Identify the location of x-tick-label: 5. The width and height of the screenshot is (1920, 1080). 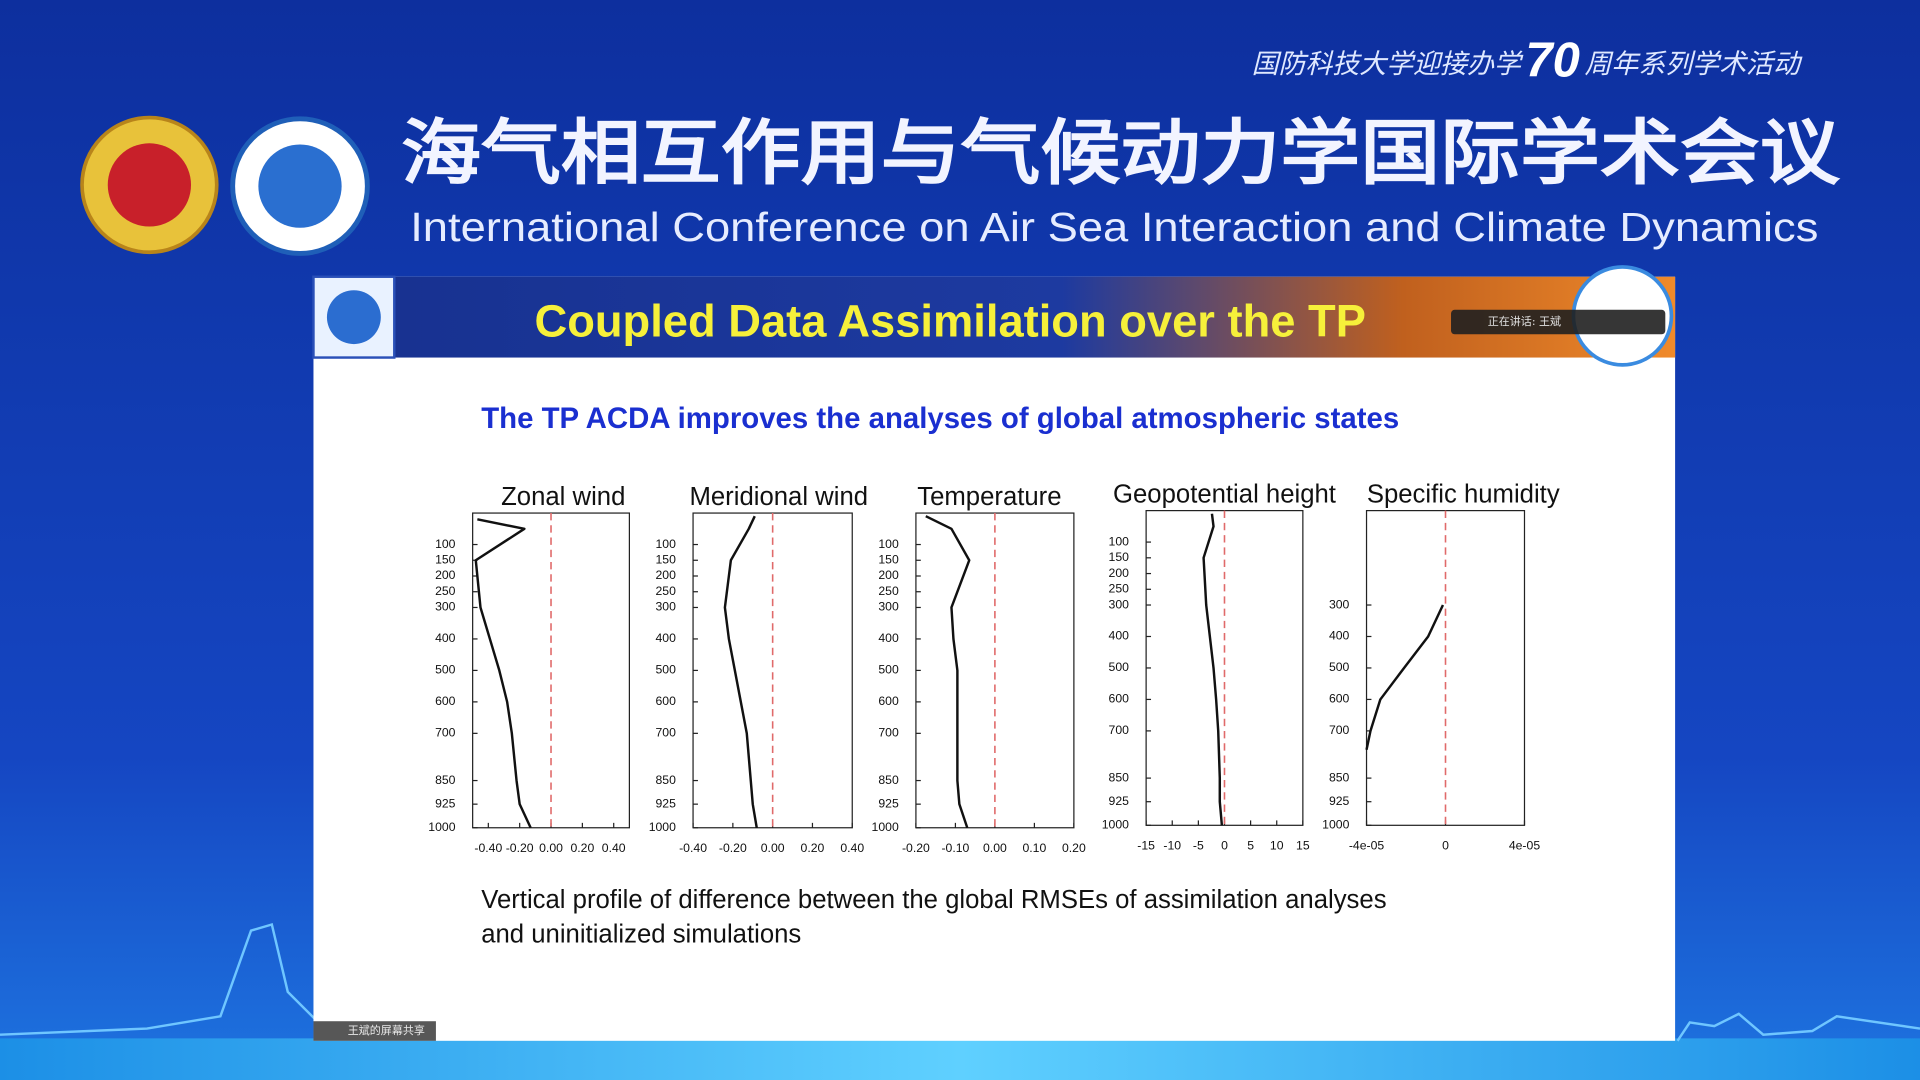
(1250, 845).